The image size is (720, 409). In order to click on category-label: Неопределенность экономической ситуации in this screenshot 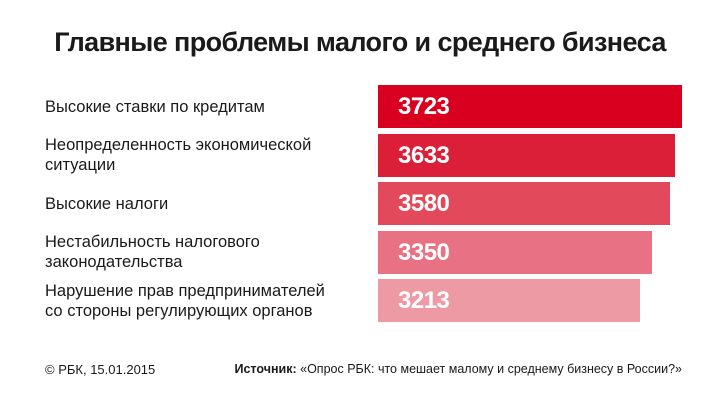, I will do `click(210, 155)`.